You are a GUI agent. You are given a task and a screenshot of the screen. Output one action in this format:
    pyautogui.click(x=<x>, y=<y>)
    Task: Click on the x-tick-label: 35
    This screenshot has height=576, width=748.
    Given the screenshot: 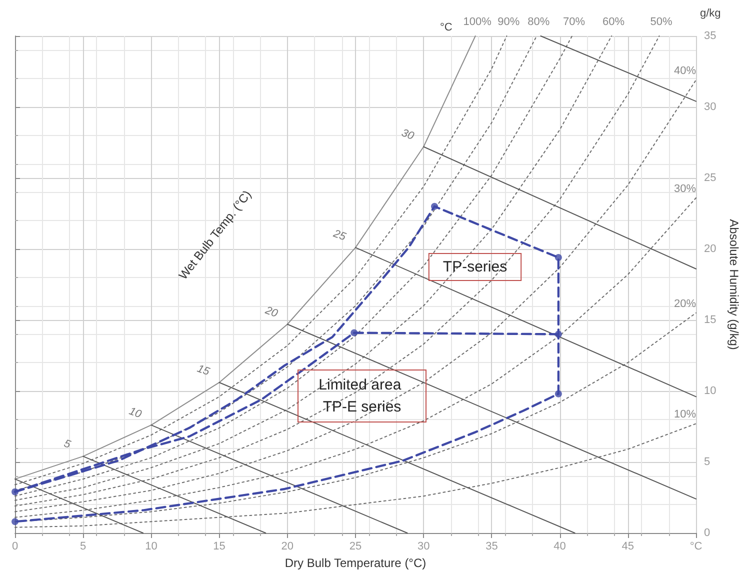 What is the action you would take?
    pyautogui.click(x=492, y=546)
    